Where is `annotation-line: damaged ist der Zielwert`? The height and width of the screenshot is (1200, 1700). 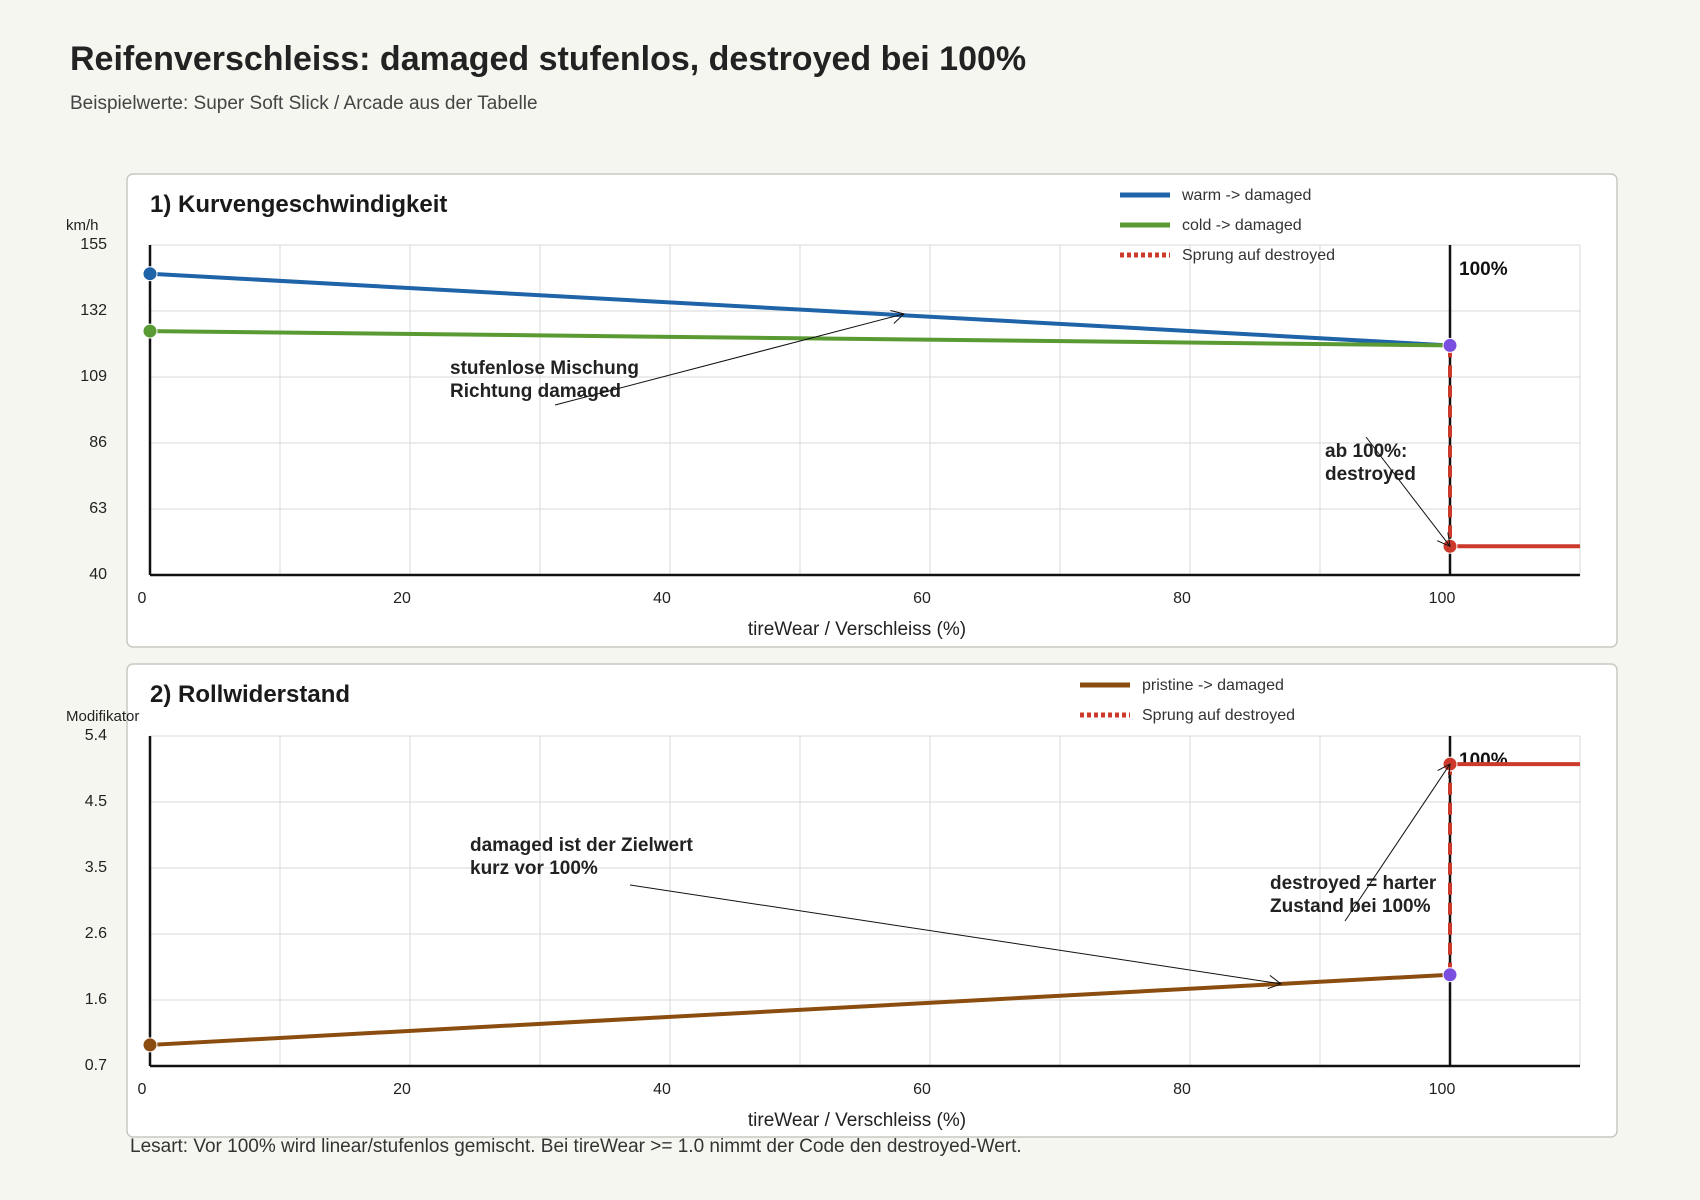
annotation-line: damaged ist der Zielwert is located at coordinates (581, 845).